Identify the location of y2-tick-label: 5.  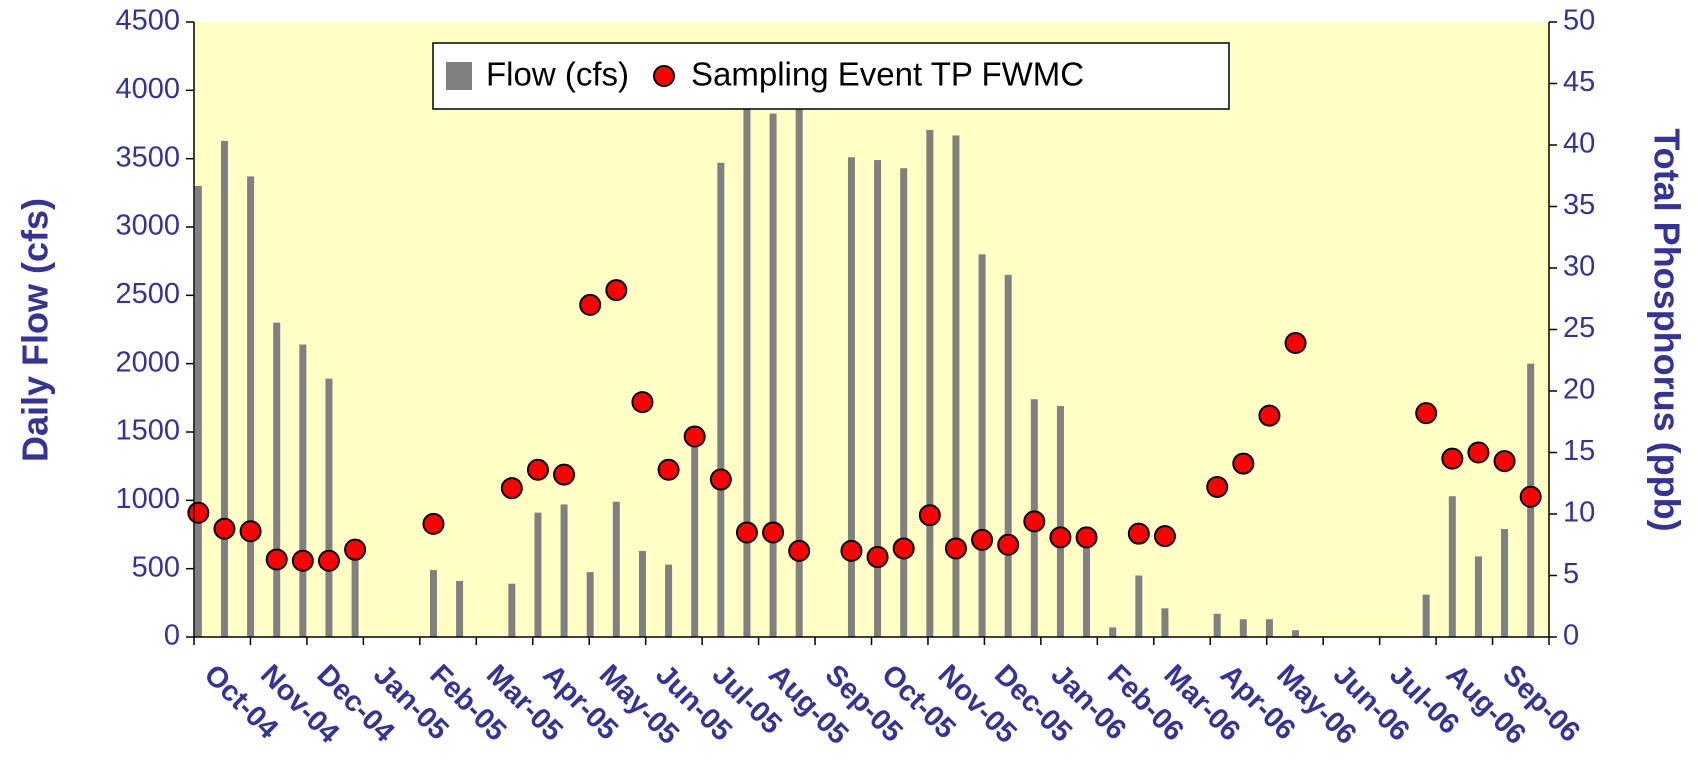
(1571, 574).